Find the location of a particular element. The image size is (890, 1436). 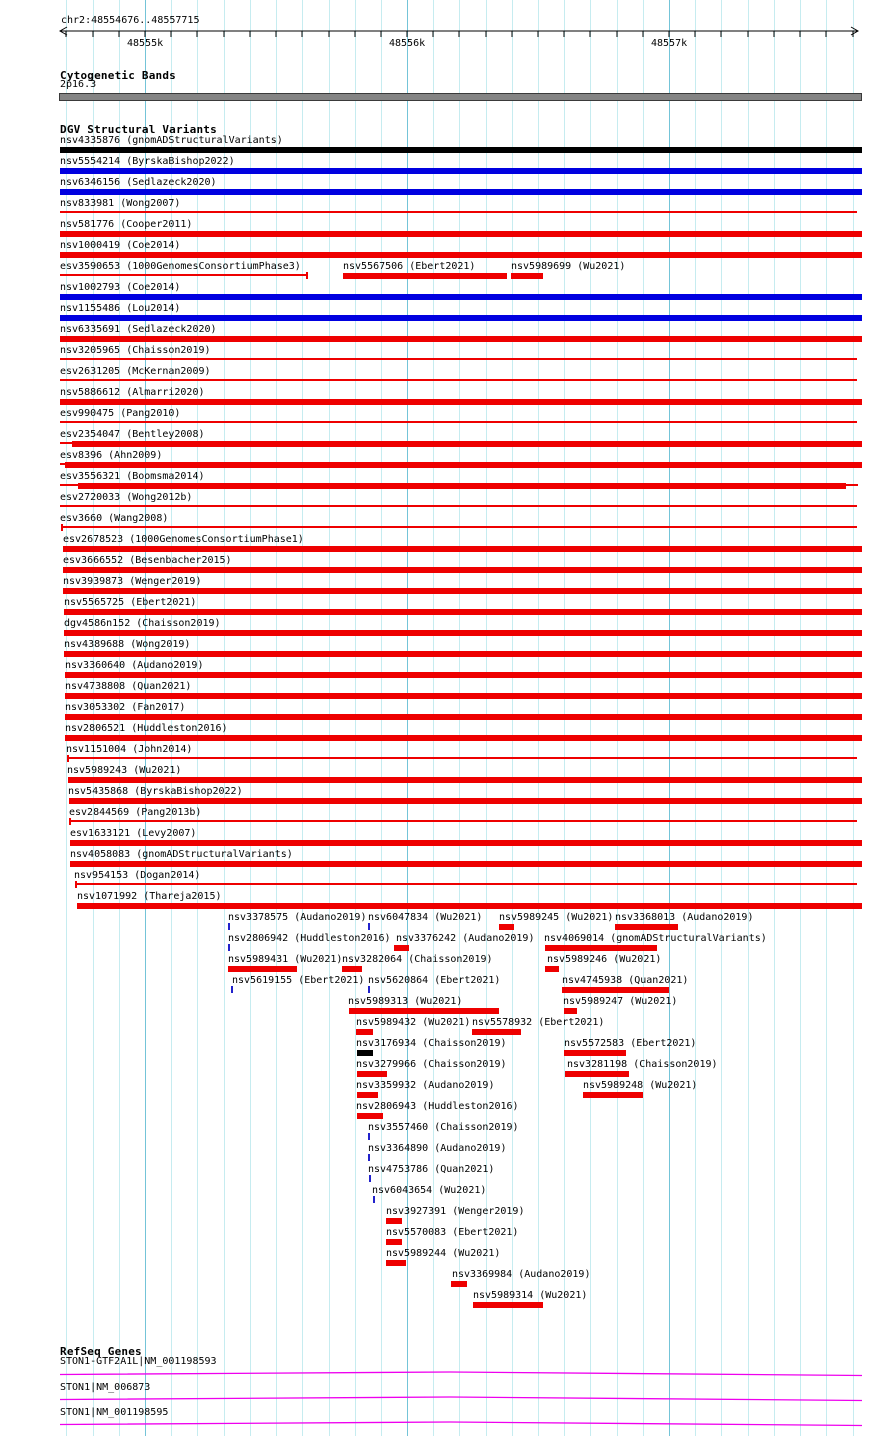

variant-label: nsv5435868 (ByrskaBishop2022) is located at coordinates (155, 791).